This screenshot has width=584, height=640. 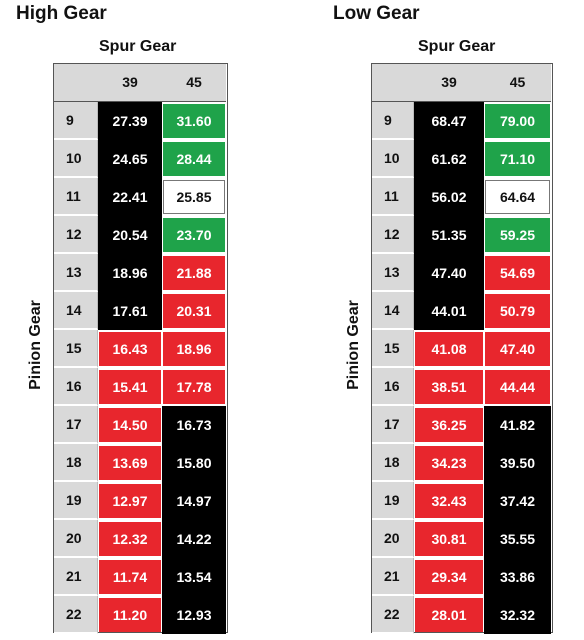 I want to click on table-row: 11 22.41 25.85, so click(x=140, y=197).